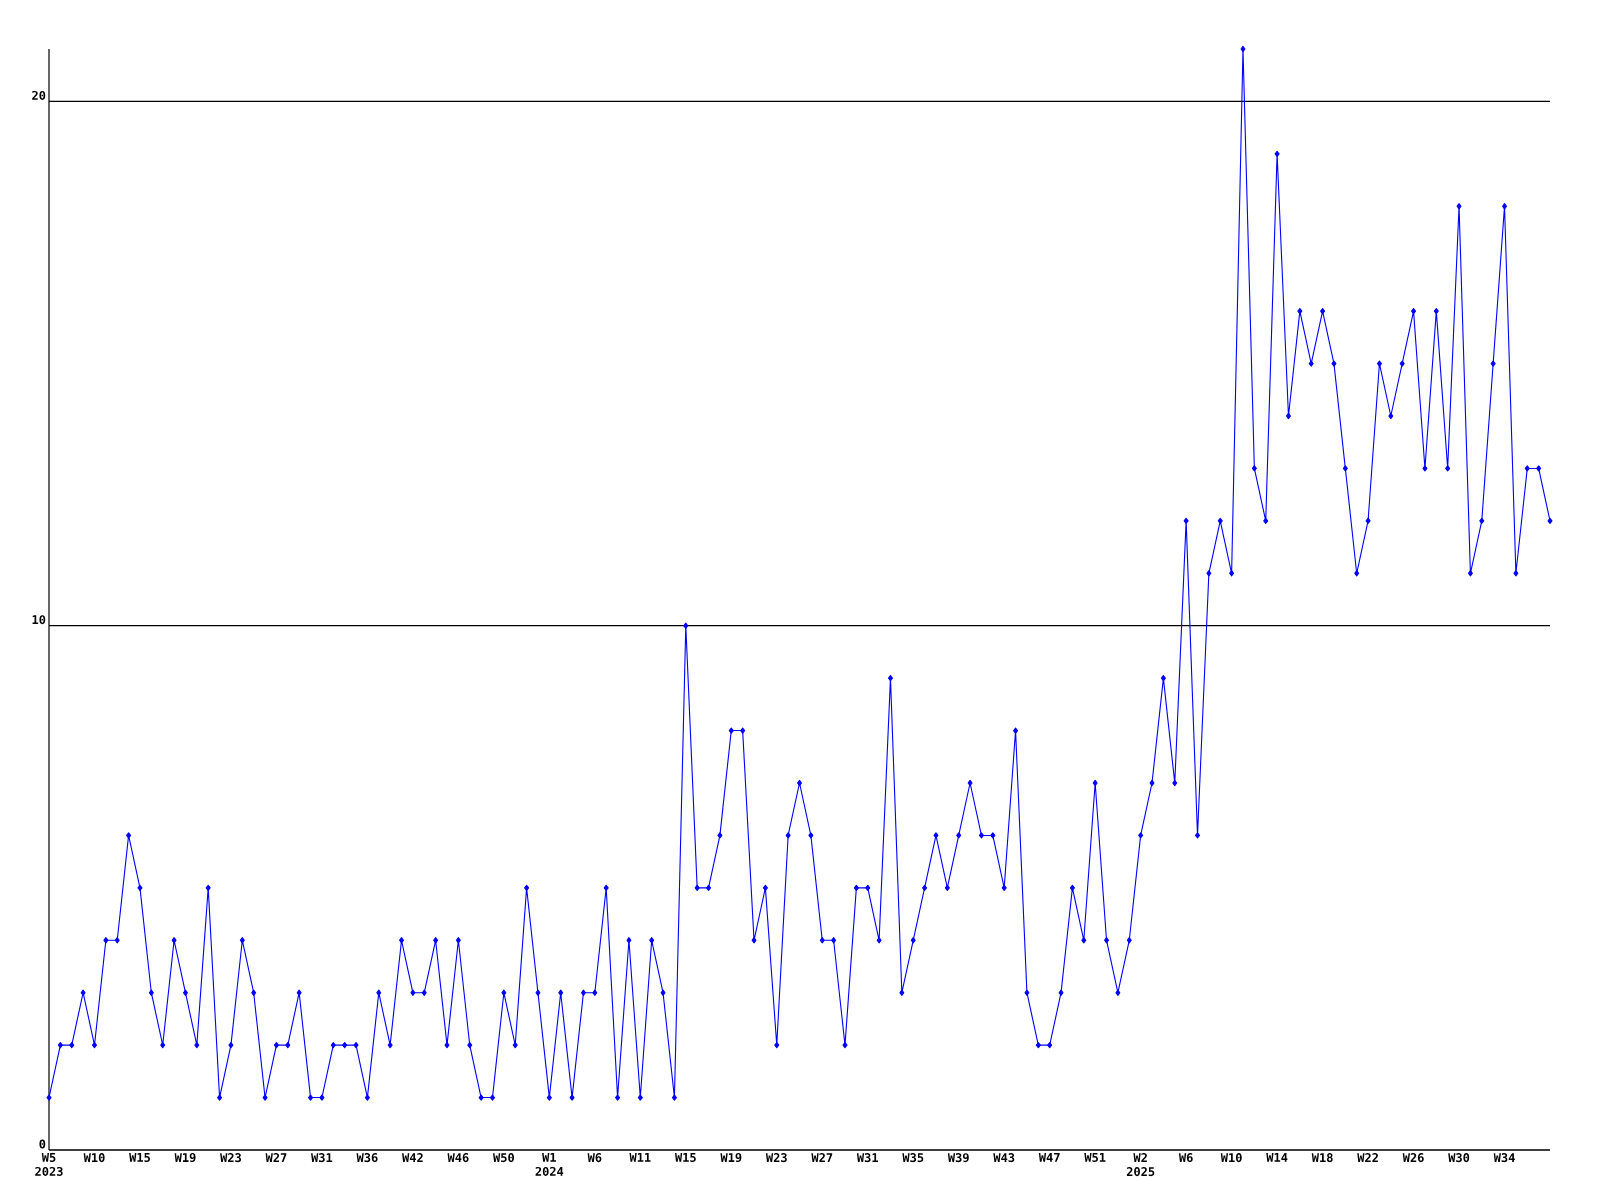  What do you see at coordinates (1322, 1158) in the screenshot?
I see `x-tick-label: W18` at bounding box center [1322, 1158].